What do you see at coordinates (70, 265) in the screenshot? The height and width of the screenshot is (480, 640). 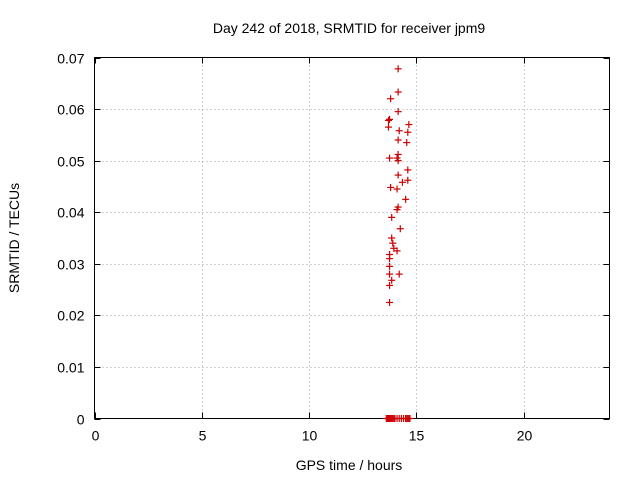 I see `y-tick-label: 0.03` at bounding box center [70, 265].